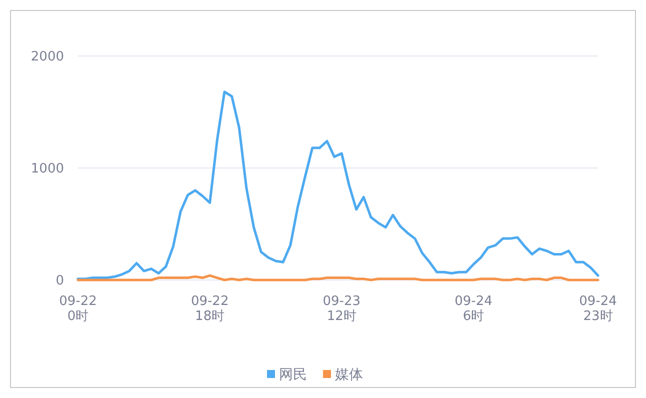  Describe the element at coordinates (349, 374) in the screenshot. I see `legend-label: 媒体` at that location.